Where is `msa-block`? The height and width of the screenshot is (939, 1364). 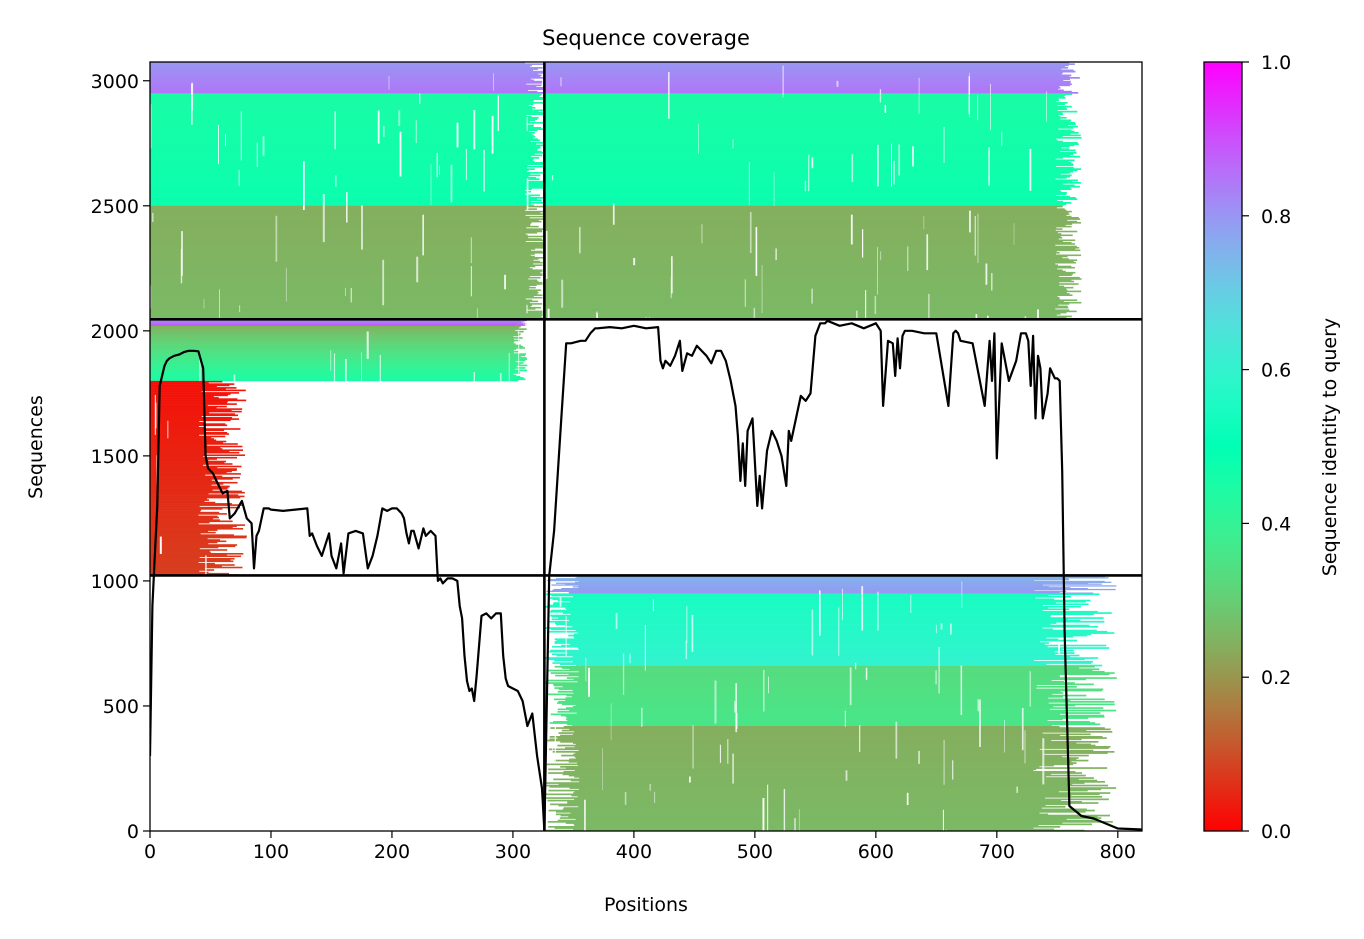
msa-block is located at coordinates (830, 703).